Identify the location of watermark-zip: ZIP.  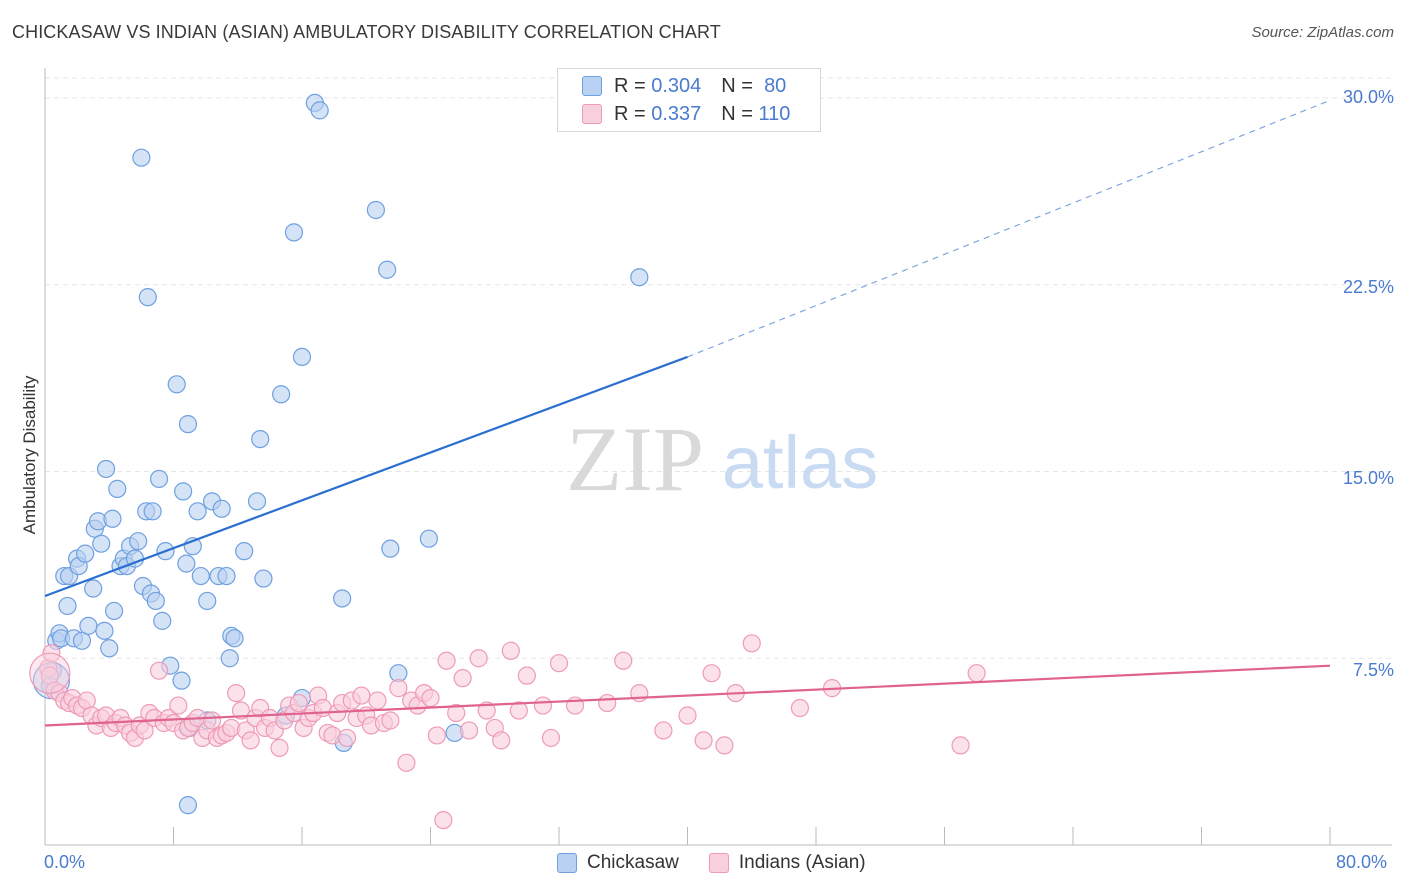
(635, 459).